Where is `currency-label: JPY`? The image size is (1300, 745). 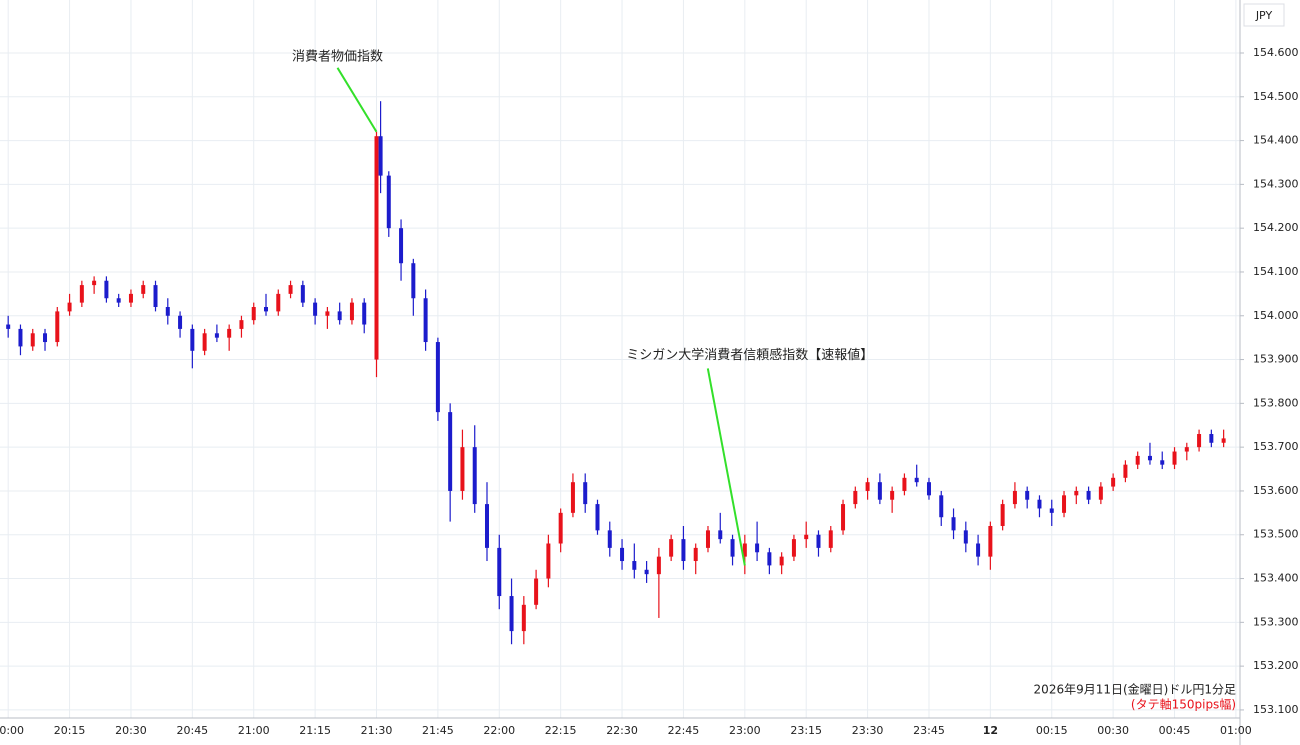 currency-label: JPY is located at coordinates (1264, 15).